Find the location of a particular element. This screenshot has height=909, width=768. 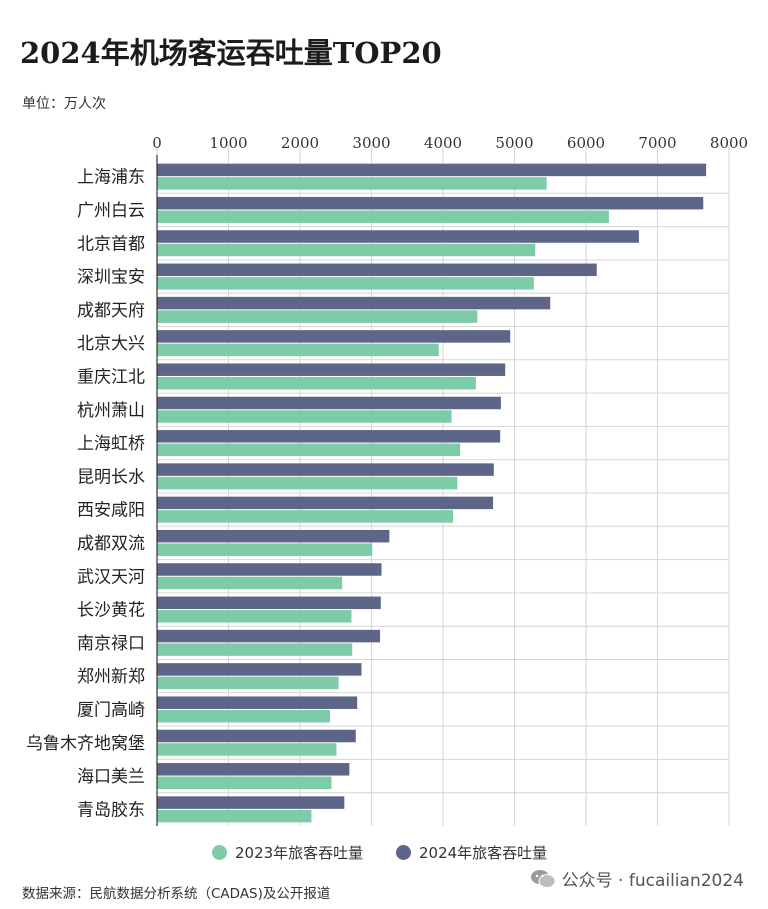

wechat-icon is located at coordinates (543, 879).